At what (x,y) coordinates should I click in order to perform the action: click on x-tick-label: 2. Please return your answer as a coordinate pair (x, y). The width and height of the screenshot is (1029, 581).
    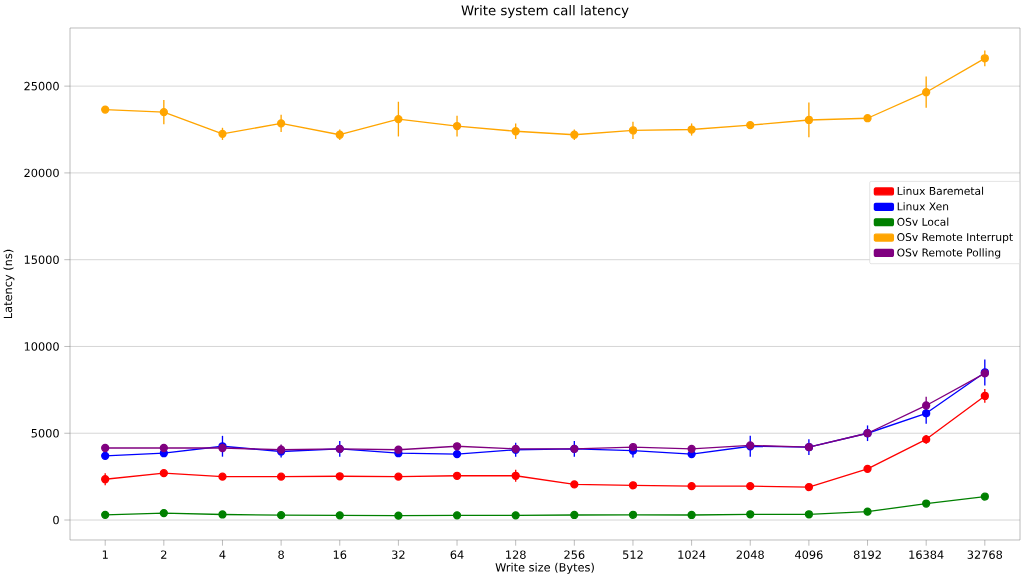
    Looking at the image, I should click on (164, 554).